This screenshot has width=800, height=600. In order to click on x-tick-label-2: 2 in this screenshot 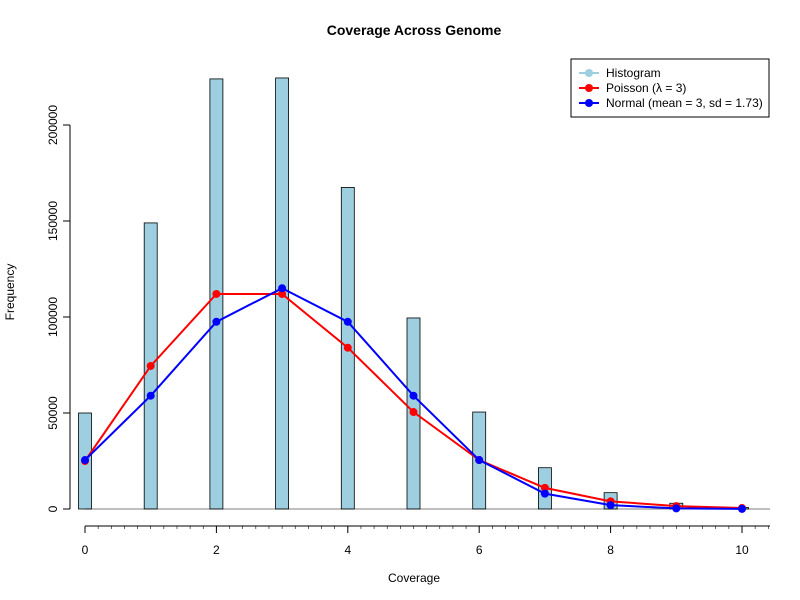, I will do `click(216, 550)`.